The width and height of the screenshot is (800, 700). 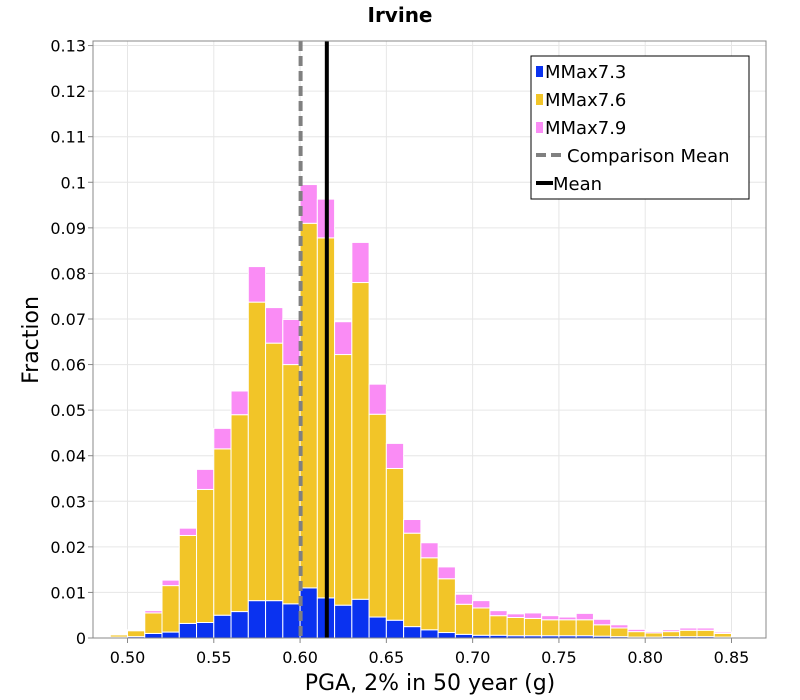 I want to click on x-tick-label-4: 0.70, so click(x=473, y=657).